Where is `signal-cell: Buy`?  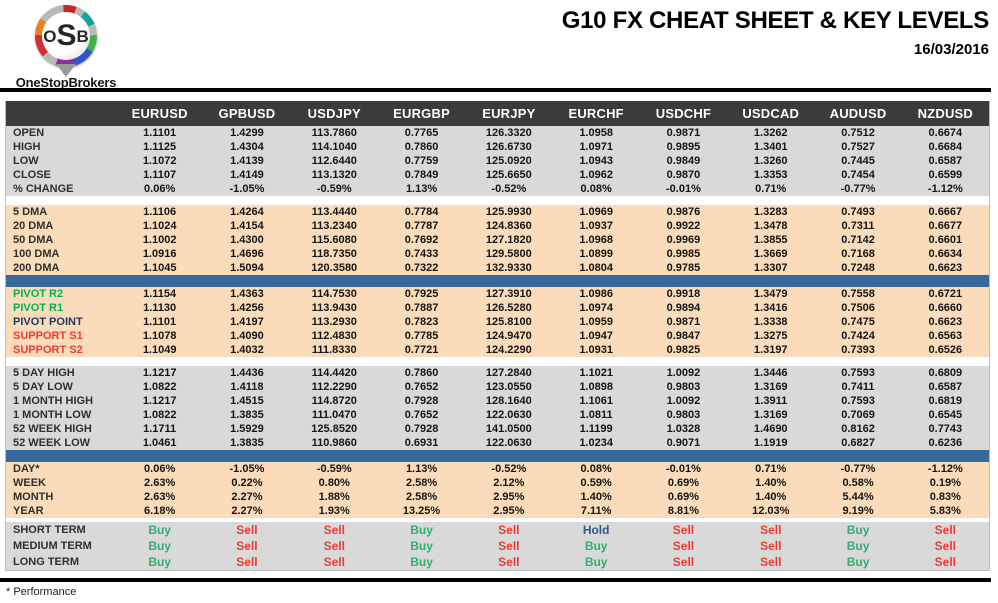 signal-cell: Buy is located at coordinates (421, 562).